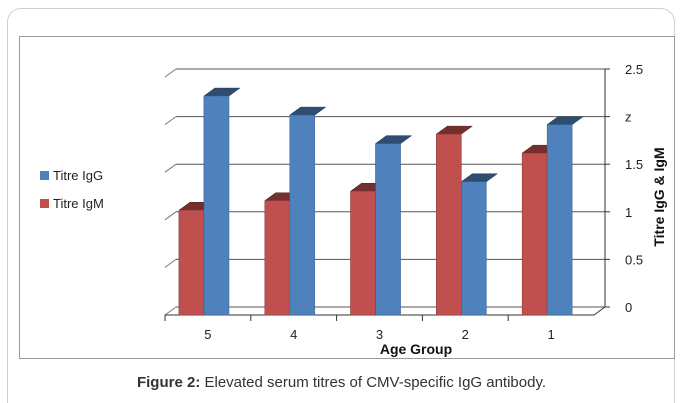  I want to click on y-tick-label: 1, so click(628, 212).